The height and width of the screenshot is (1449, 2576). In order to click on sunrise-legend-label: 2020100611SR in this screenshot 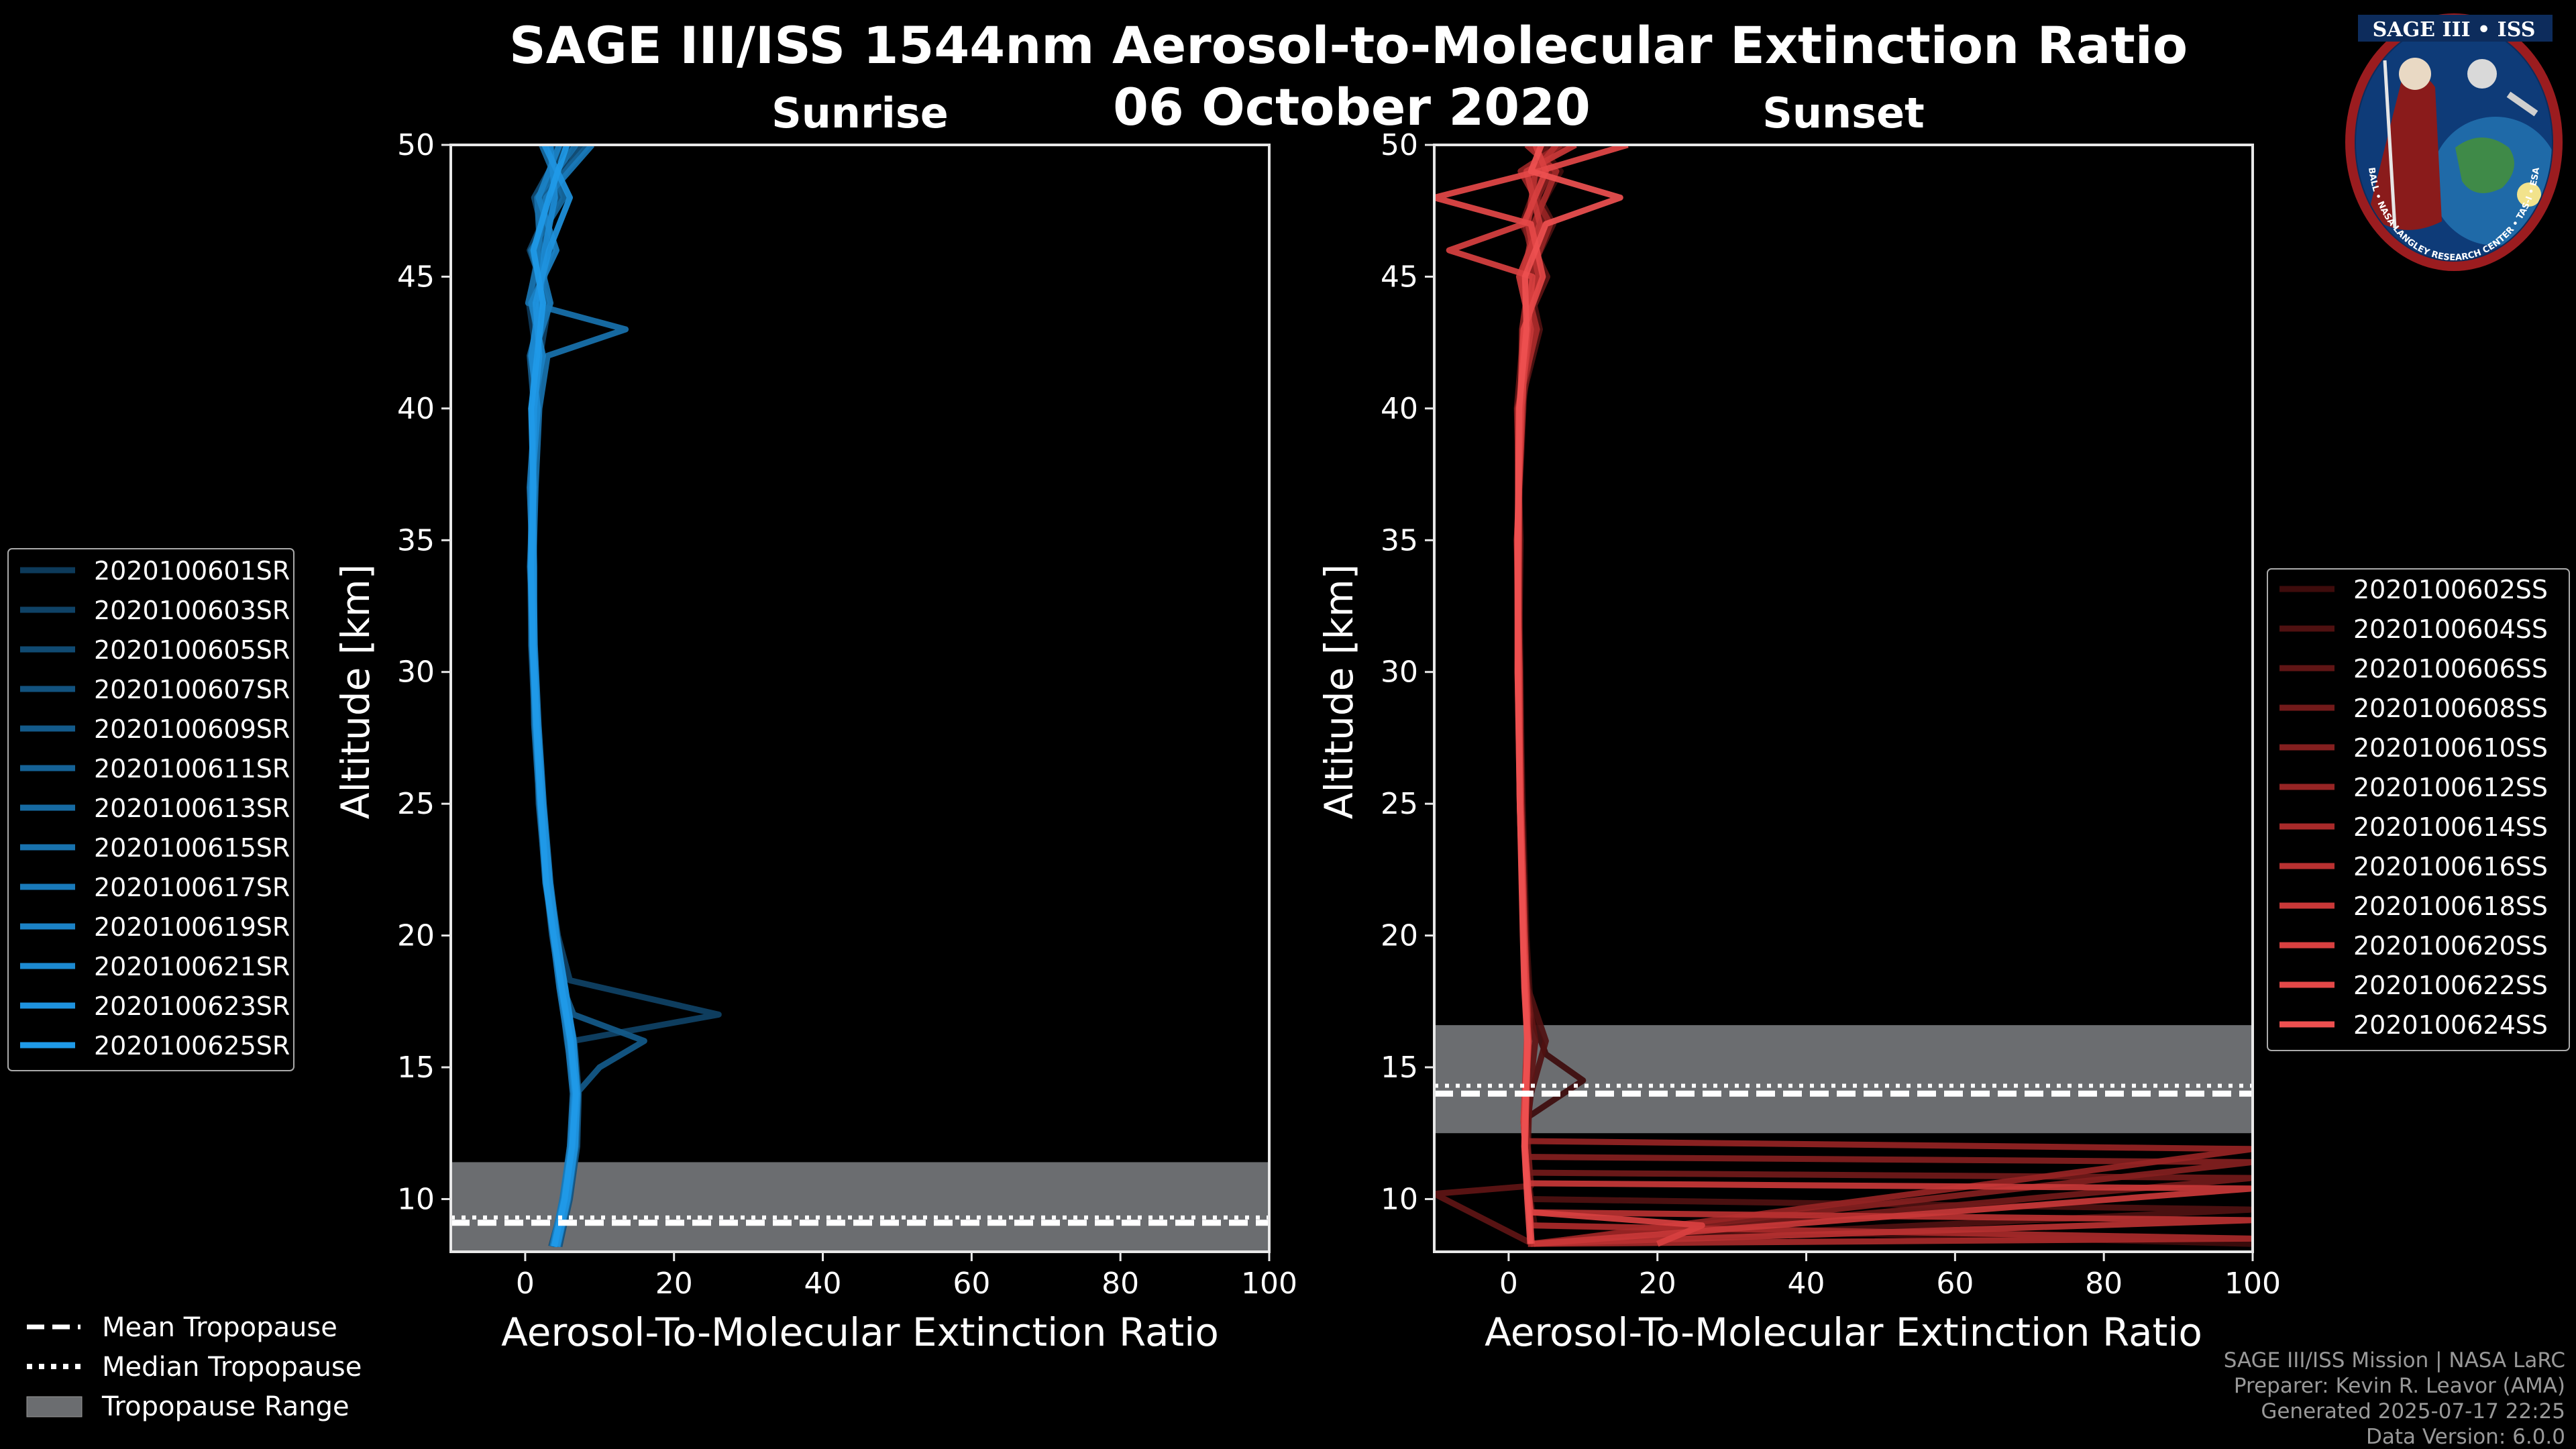, I will do `click(192, 769)`.